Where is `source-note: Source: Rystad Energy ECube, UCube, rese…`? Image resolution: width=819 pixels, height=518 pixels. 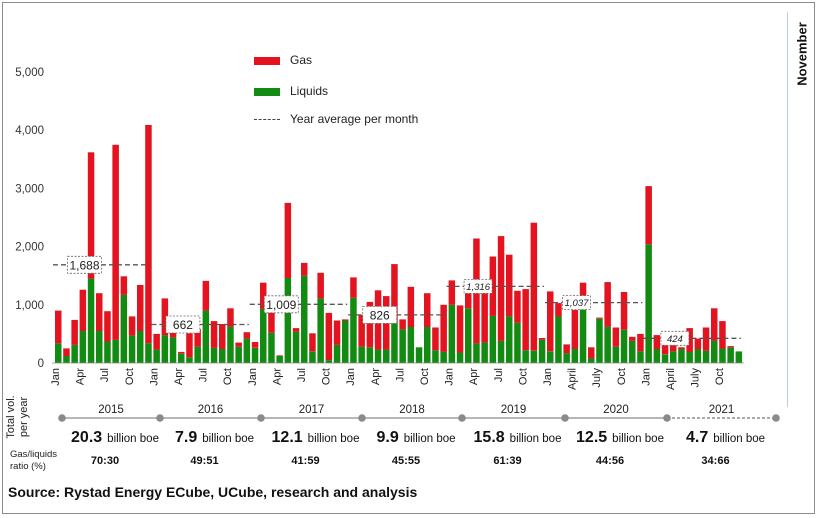 source-note: Source: Rystad Energy ECube, UCube, rese… is located at coordinates (213, 492).